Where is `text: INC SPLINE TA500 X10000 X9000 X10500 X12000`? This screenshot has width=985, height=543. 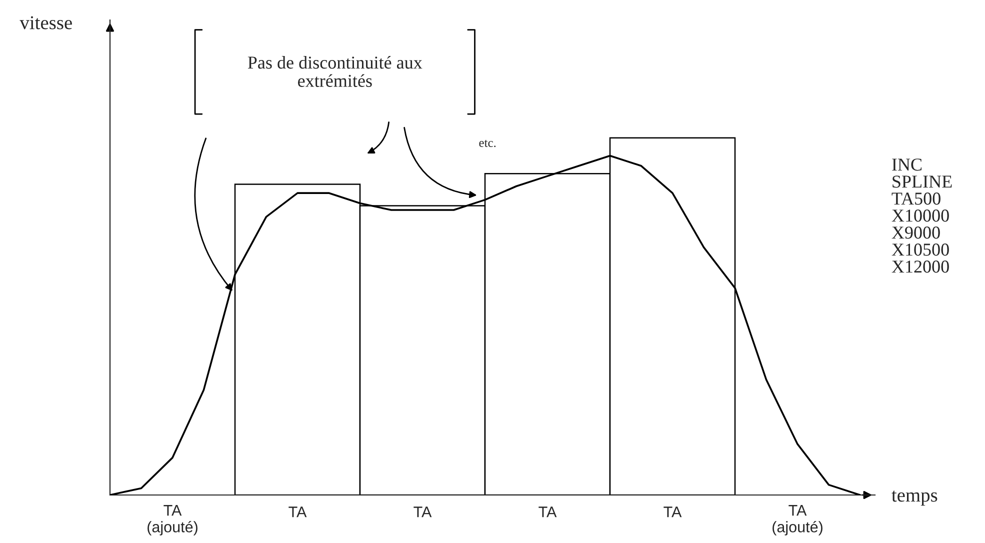
text: INC SPLINE TA500 X10000 X9000 X10500 X12000 is located at coordinates (922, 215).